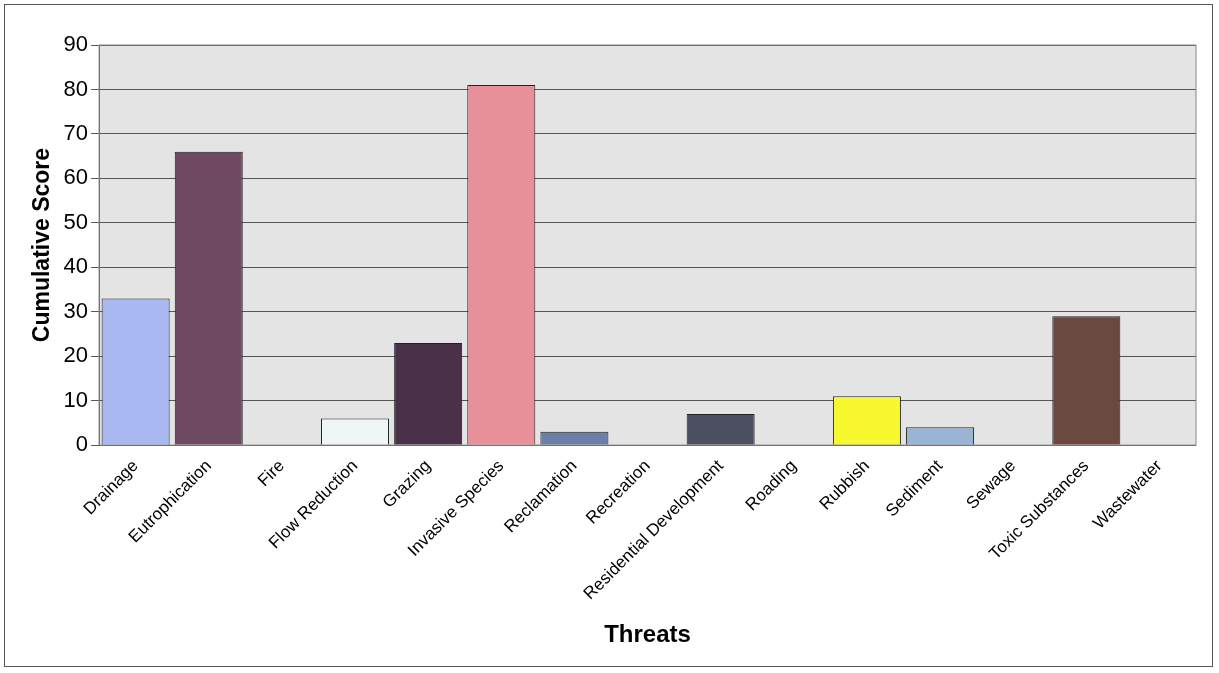 The height and width of the screenshot is (673, 1219). Describe the element at coordinates (41, 245) in the screenshot. I see `y-axis-title: Cumulative Score` at that location.